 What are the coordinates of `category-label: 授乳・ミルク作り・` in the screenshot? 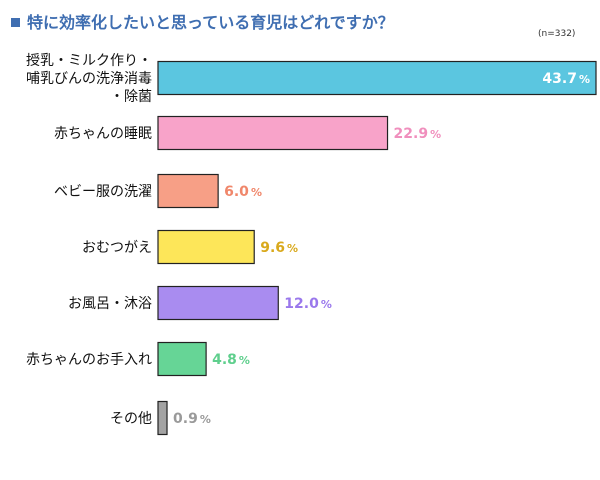 It's located at (89, 61).